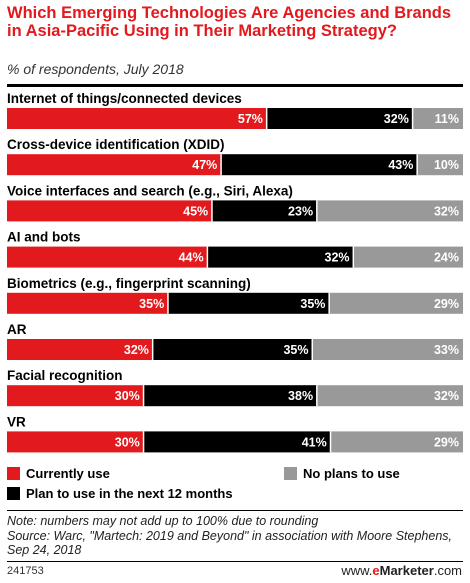 This screenshot has width=470, height=583. Describe the element at coordinates (13, 493) in the screenshot. I see `legend-swatch-plan` at that location.